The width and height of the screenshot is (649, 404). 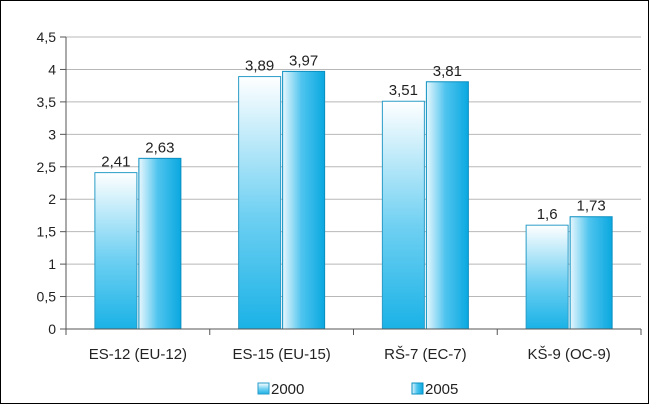 What do you see at coordinates (591, 206) in the screenshot?
I see `data-label: 1,73` at bounding box center [591, 206].